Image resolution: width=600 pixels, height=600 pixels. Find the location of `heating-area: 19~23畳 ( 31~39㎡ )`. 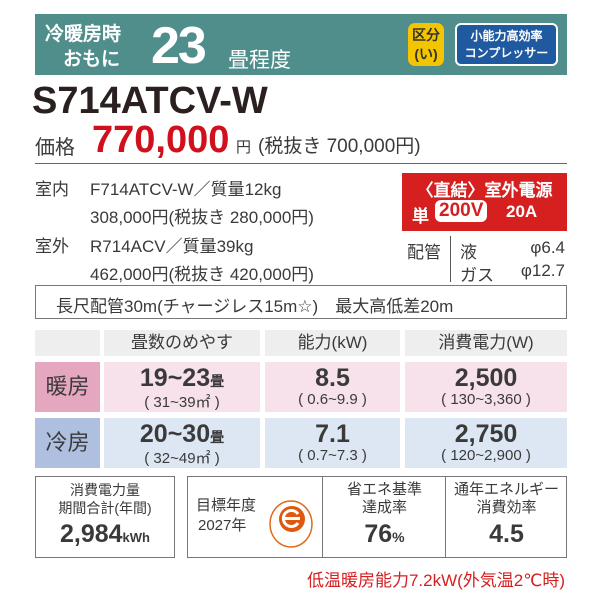

heating-area: 19~23畳 ( 31~39㎡ ) is located at coordinates (182, 387).